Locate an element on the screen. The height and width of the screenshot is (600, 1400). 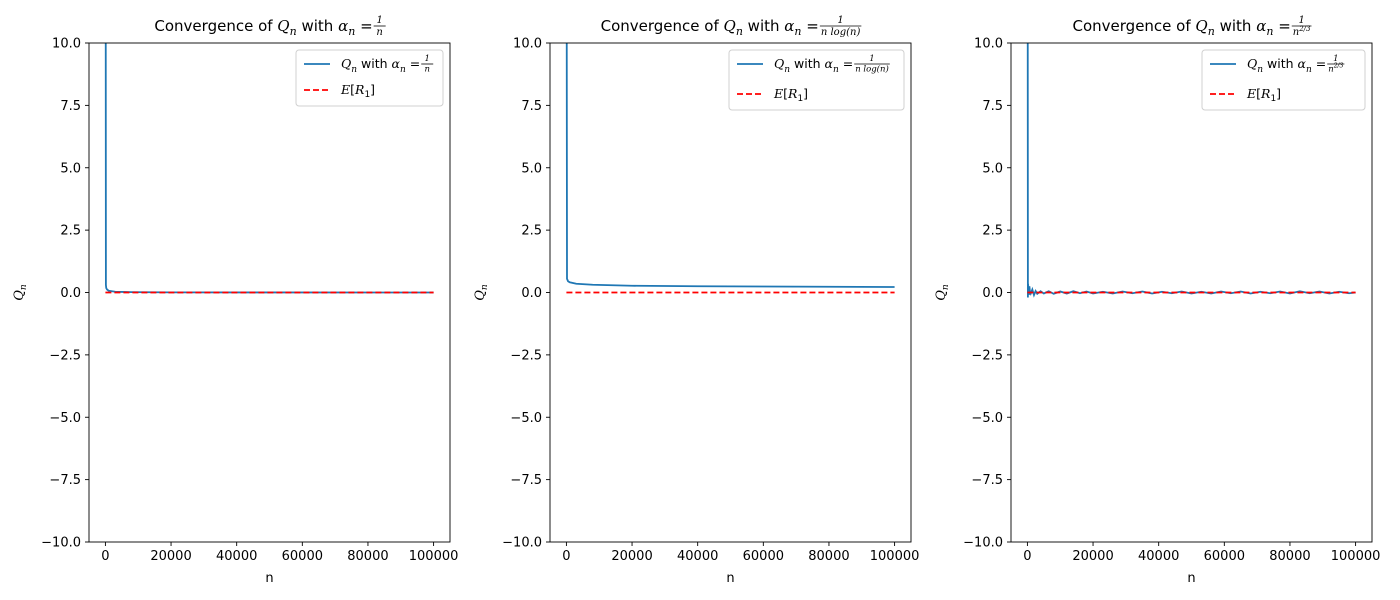
legend-entry: Qn with αn = 1n log(n) is located at coordinates (832, 64).